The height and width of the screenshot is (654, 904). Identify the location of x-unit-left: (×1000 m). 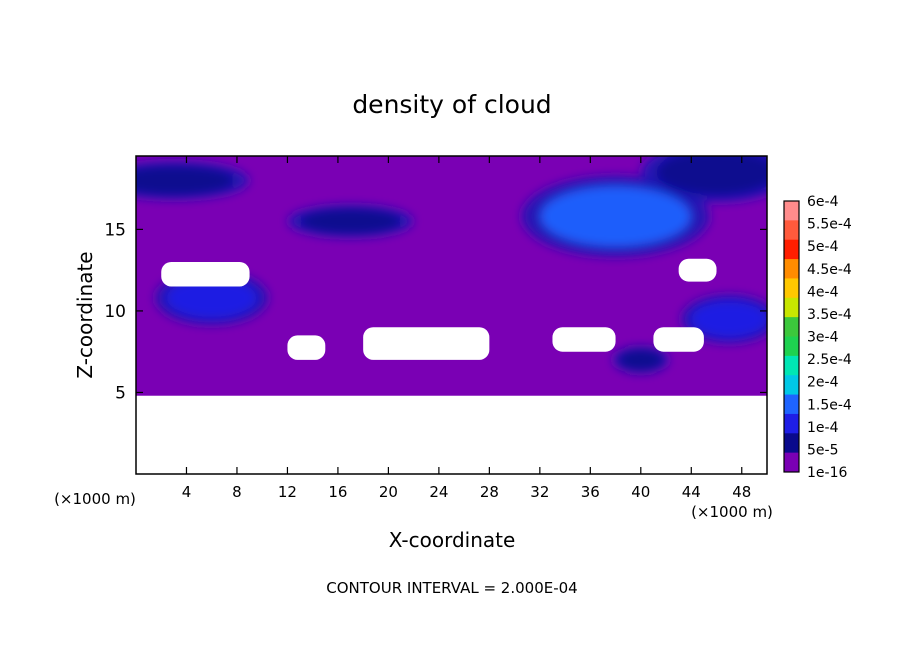
(95, 499).